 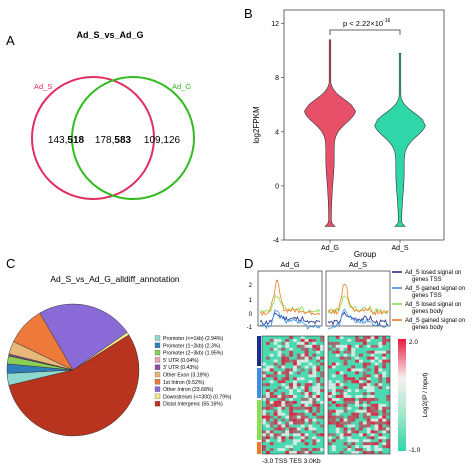 What do you see at coordinates (193, 354) in the screenshot?
I see `pie-legend-label: Promoter (2~3kb) (1.95%)` at bounding box center [193, 354].